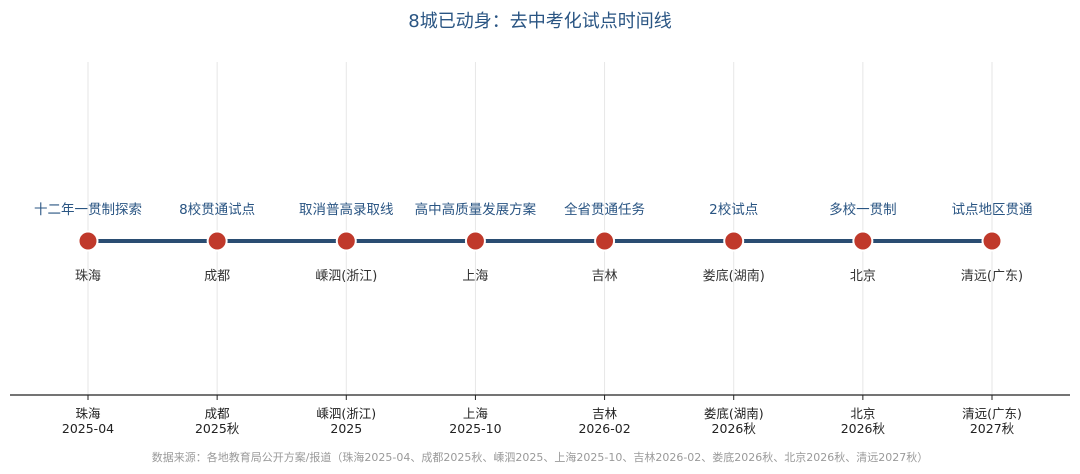 The image size is (1080, 474). Describe the element at coordinates (88, 428) in the screenshot. I see `x-tick-date: 2025-04` at that location.